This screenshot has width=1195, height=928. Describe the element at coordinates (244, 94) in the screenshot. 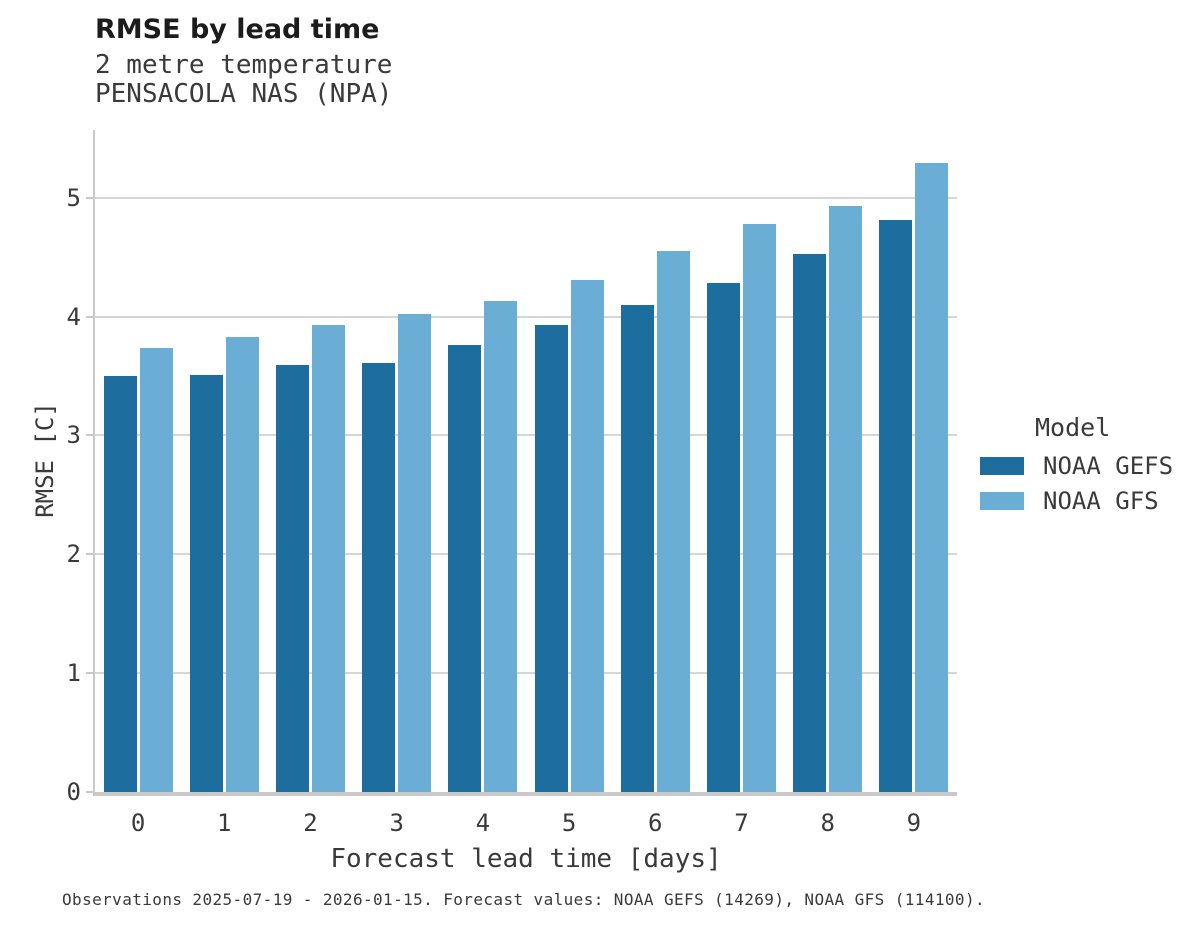

I see `chart-subtitle-line-2: PENSACOLA NAS (NPA)` at that location.